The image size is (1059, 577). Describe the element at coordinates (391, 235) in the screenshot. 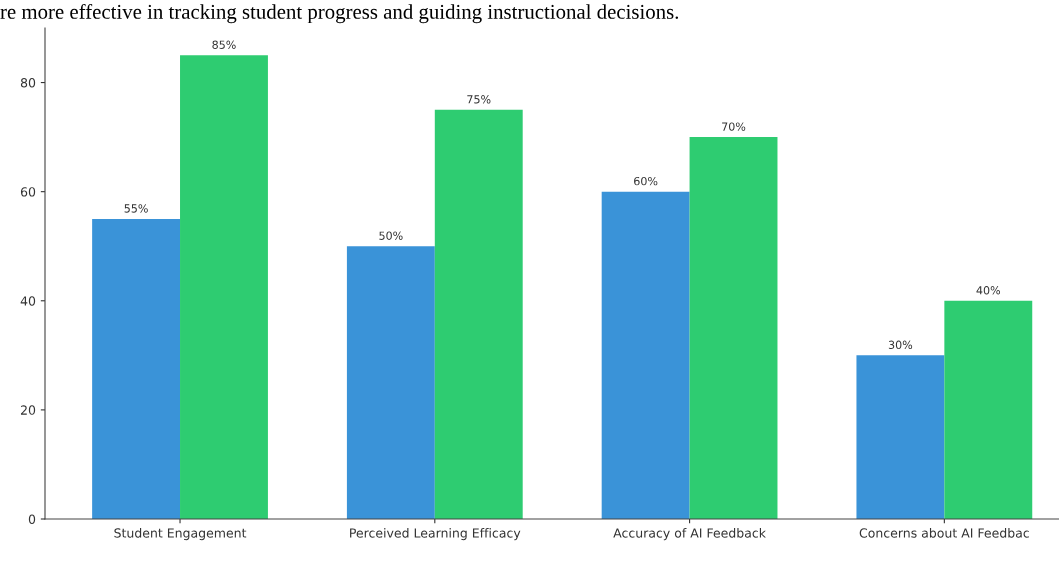

I see `data-label: 50%` at that location.